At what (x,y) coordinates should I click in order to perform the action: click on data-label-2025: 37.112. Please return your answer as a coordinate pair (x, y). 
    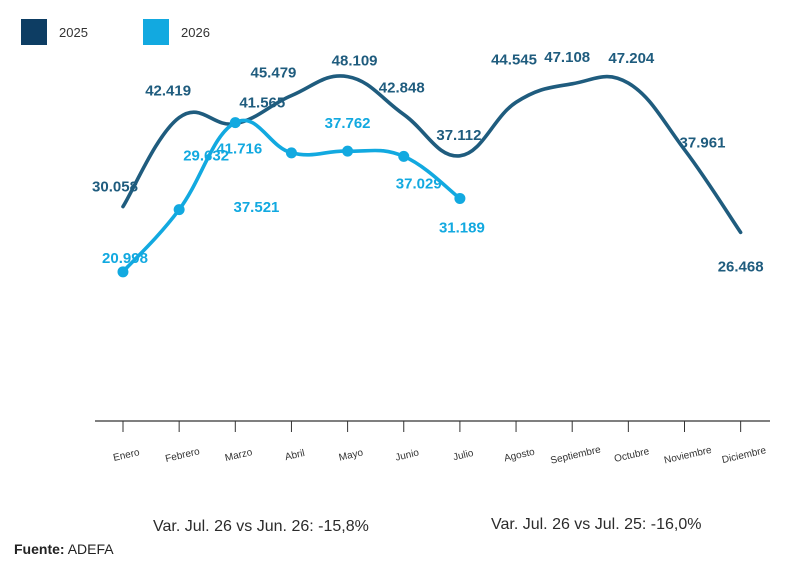
    Looking at the image, I should click on (458, 135).